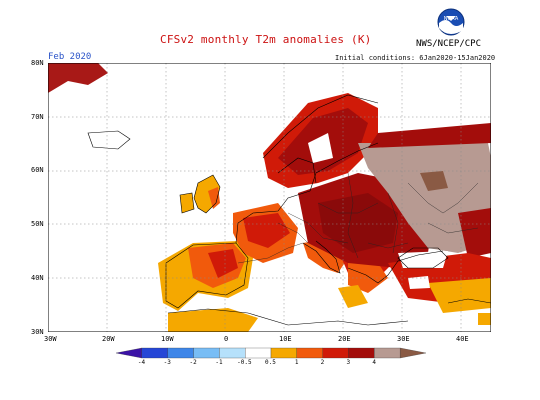 The image size is (540, 400). Describe the element at coordinates (167, 362) in the screenshot. I see `colorbar-tick-label: -3` at that location.